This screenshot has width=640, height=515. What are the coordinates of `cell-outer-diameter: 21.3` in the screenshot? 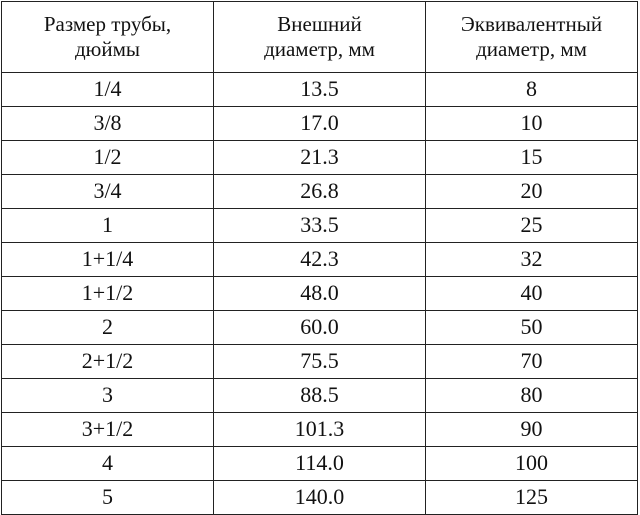 It's located at (319, 157).